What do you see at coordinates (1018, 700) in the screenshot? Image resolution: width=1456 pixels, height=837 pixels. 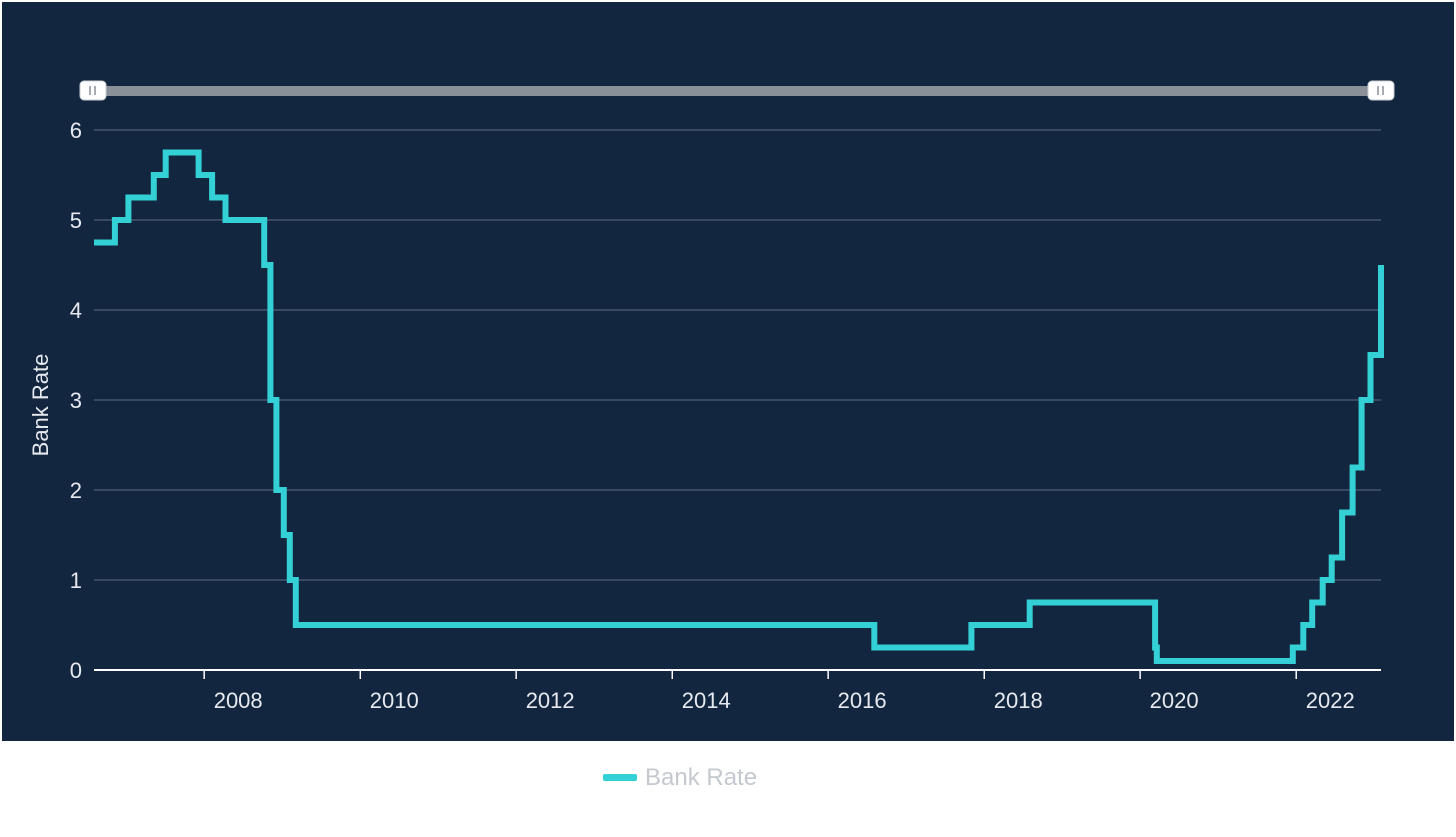 I see `x-tick-label: 2018` at bounding box center [1018, 700].